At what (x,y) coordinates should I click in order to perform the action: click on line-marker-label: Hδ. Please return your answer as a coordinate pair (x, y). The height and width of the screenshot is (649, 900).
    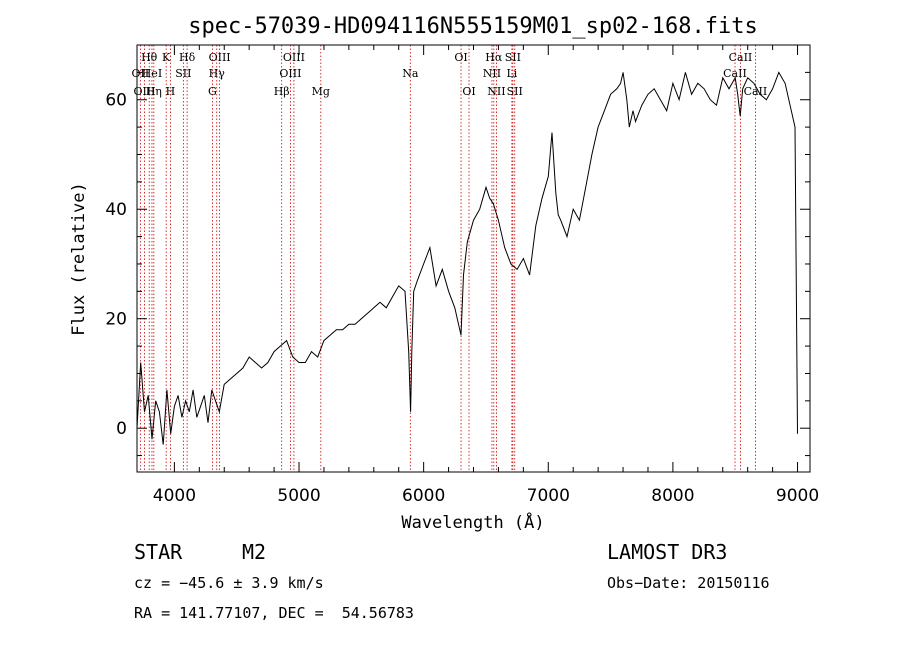
    Looking at the image, I should click on (187, 57).